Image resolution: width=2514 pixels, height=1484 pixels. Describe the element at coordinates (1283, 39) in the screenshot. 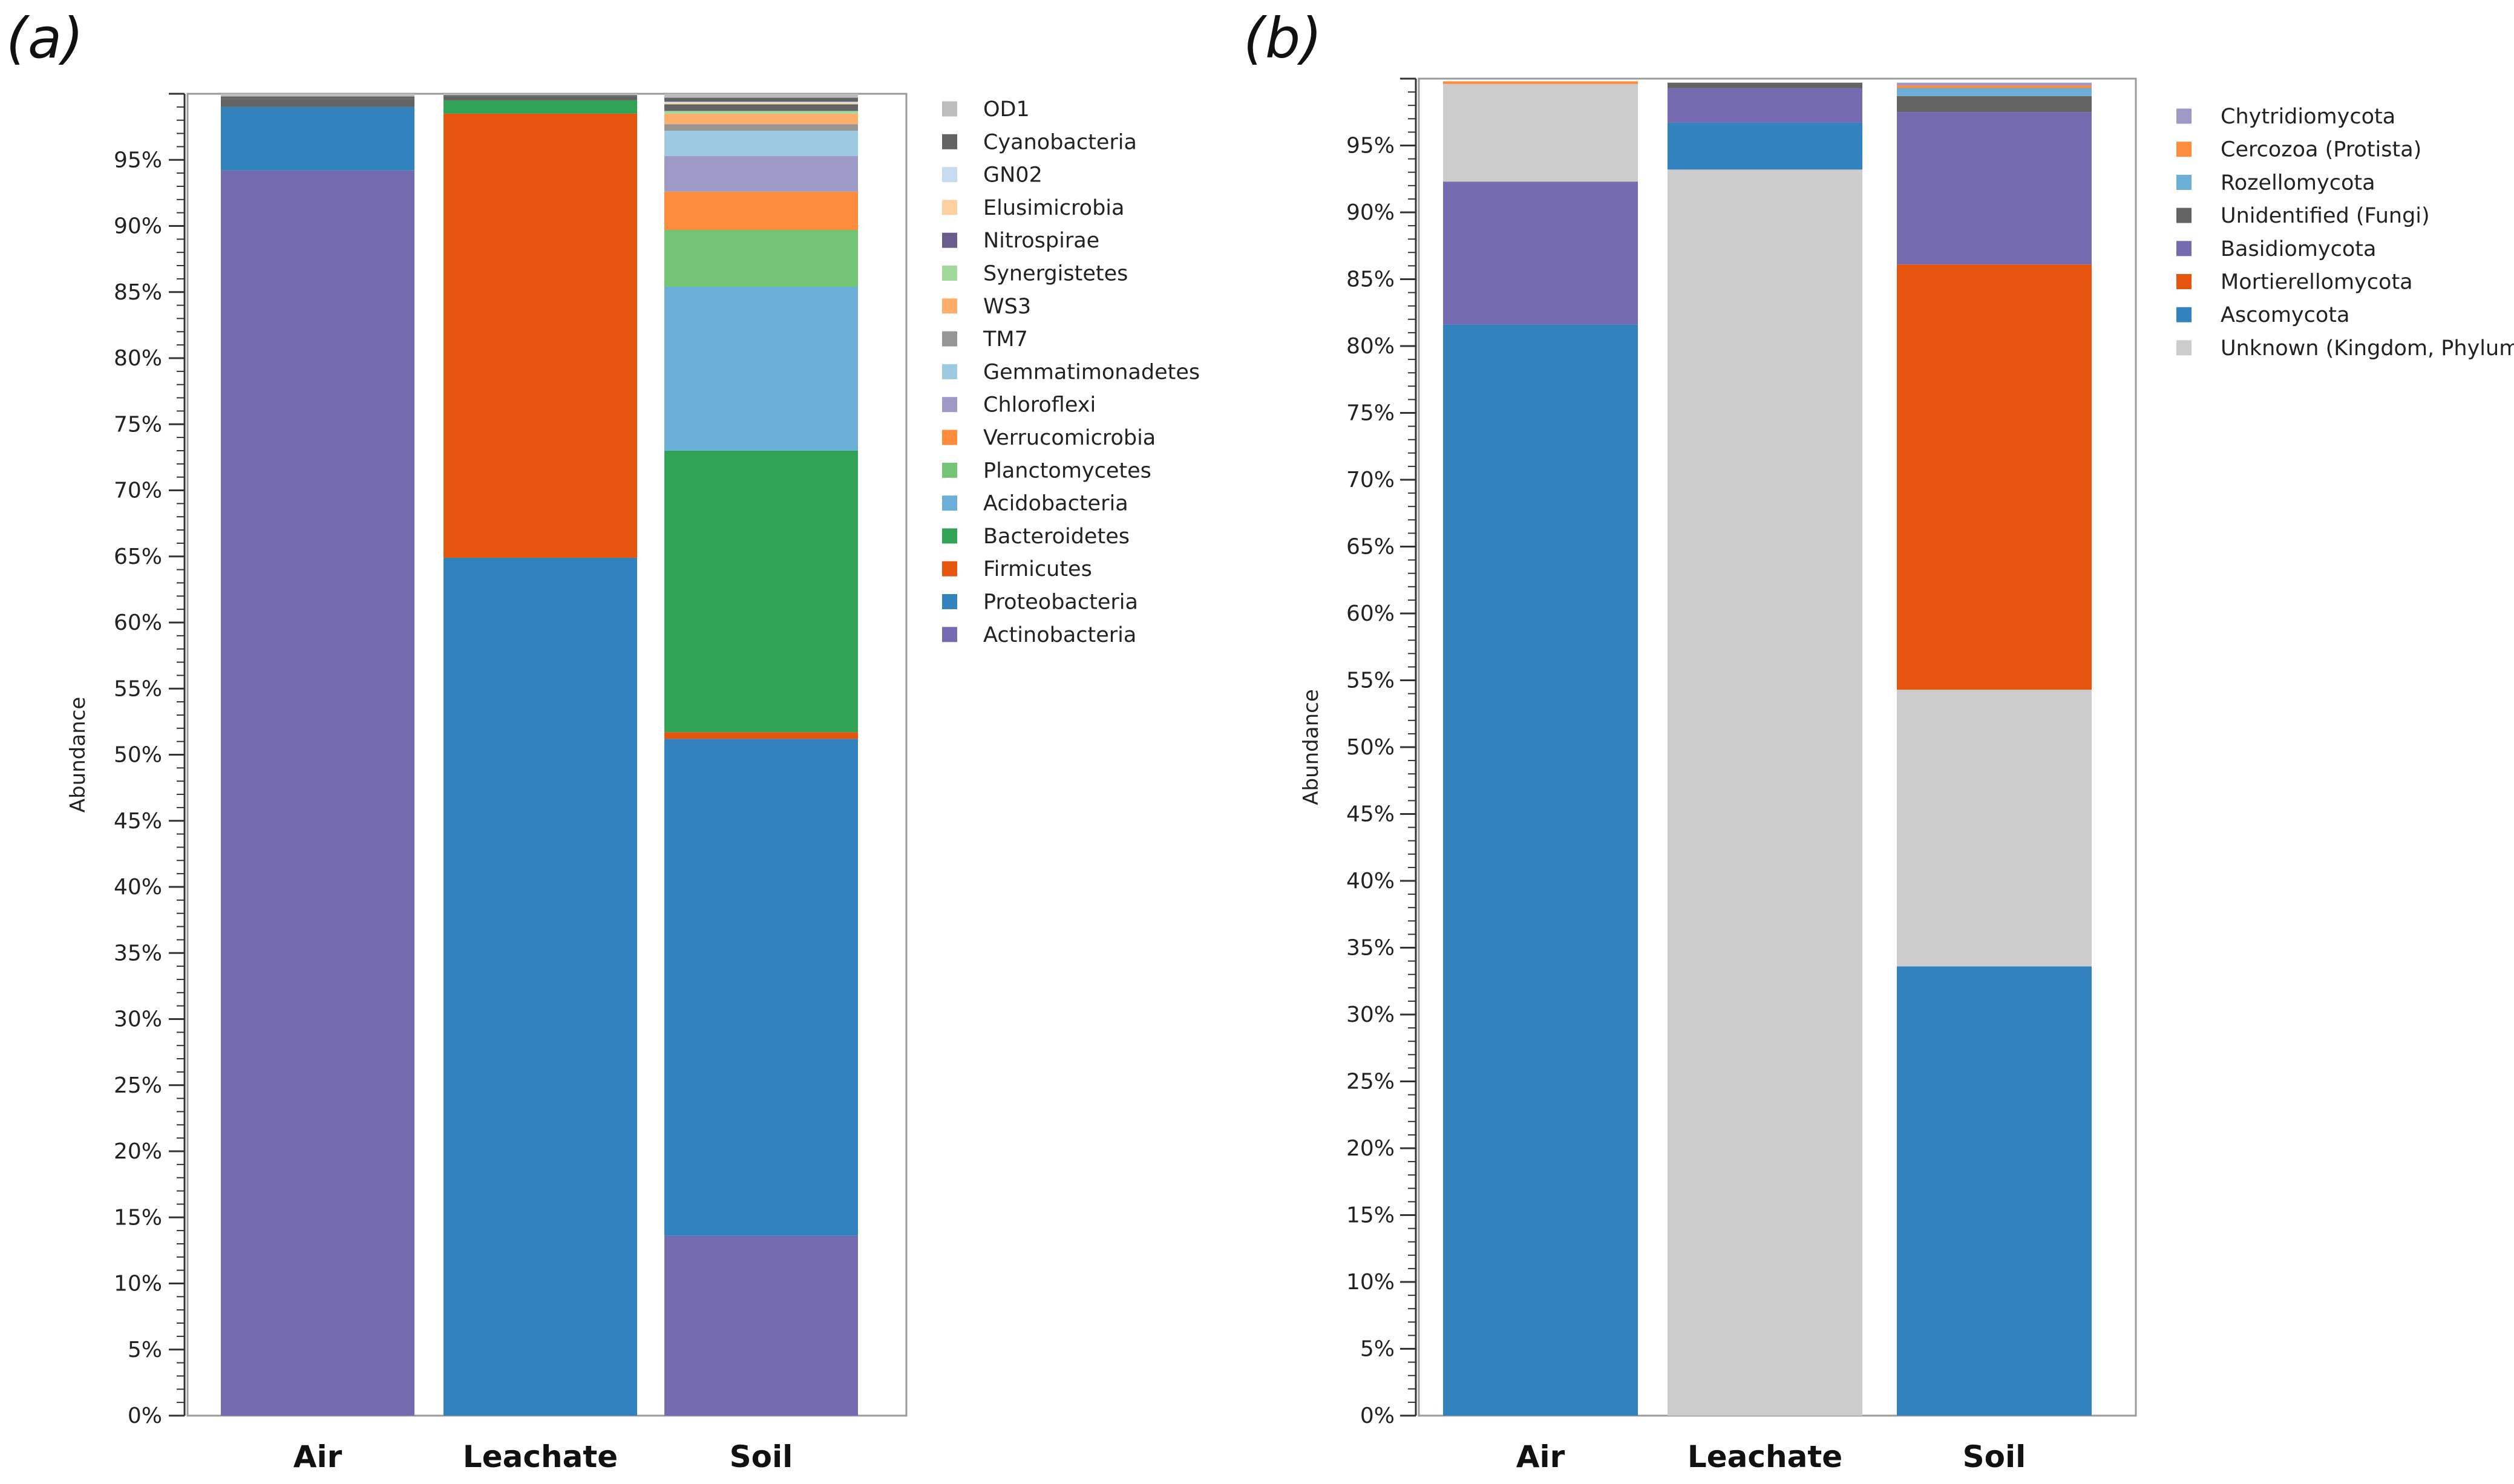

I see `panel-b-label: (b)` at that location.